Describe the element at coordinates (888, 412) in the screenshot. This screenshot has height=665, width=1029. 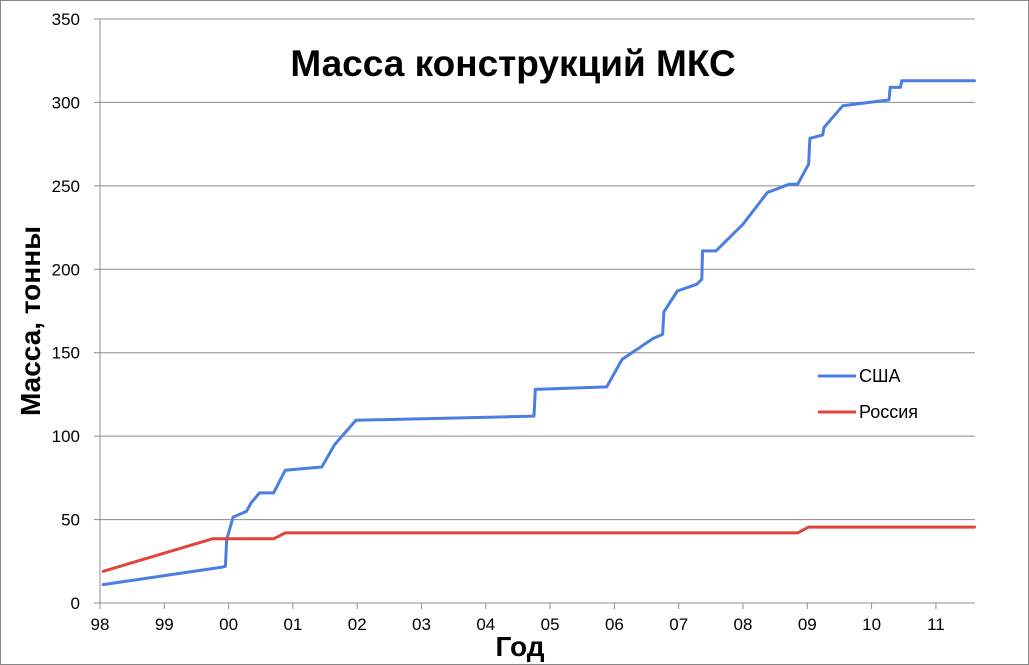
I see `legend-label: Россия` at that location.